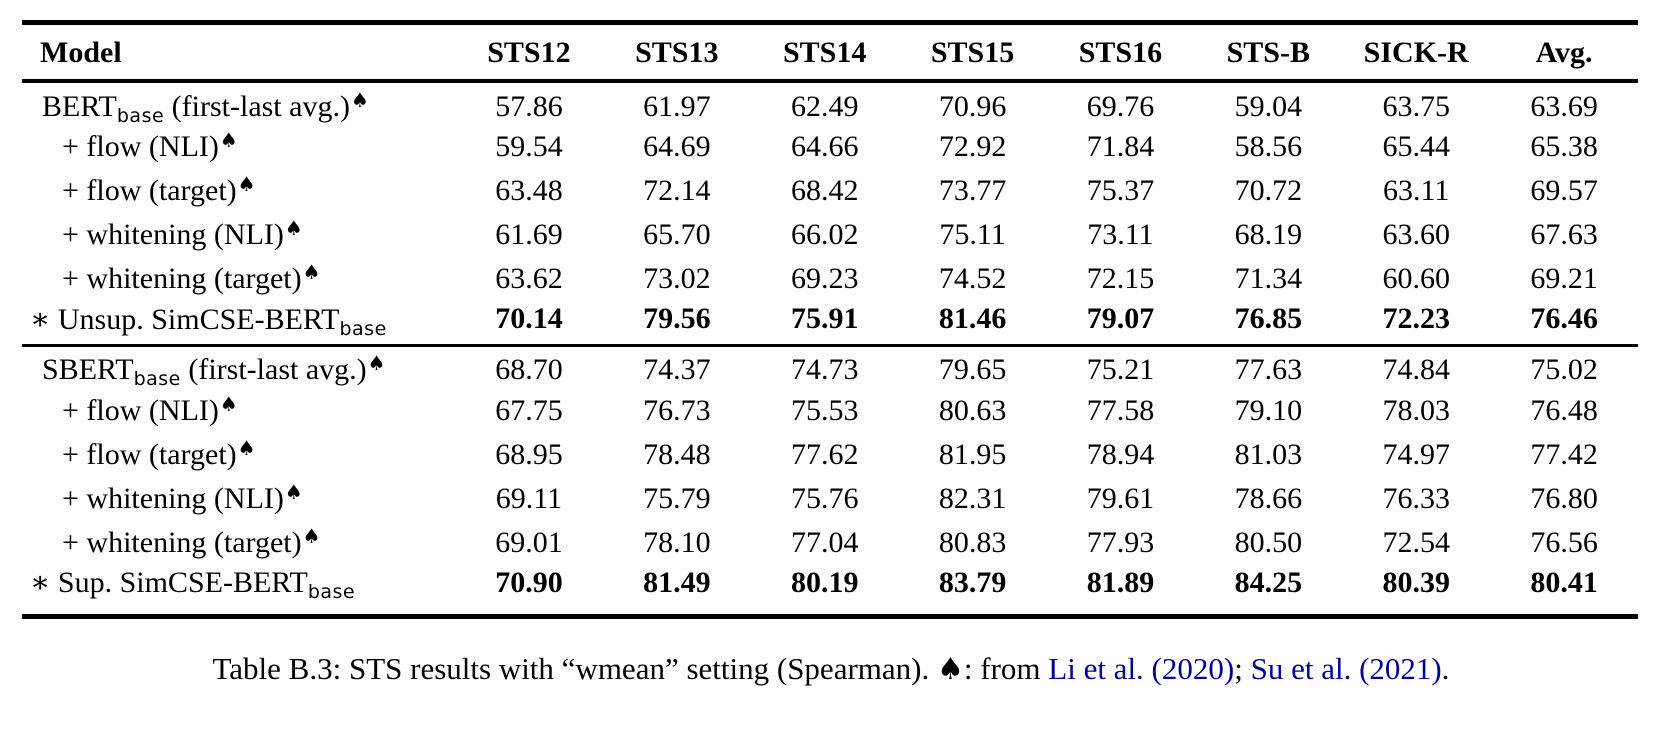 The width and height of the screenshot is (1662, 752). What do you see at coordinates (1416, 542) in the screenshot?
I see `score-cell: 72.54` at bounding box center [1416, 542].